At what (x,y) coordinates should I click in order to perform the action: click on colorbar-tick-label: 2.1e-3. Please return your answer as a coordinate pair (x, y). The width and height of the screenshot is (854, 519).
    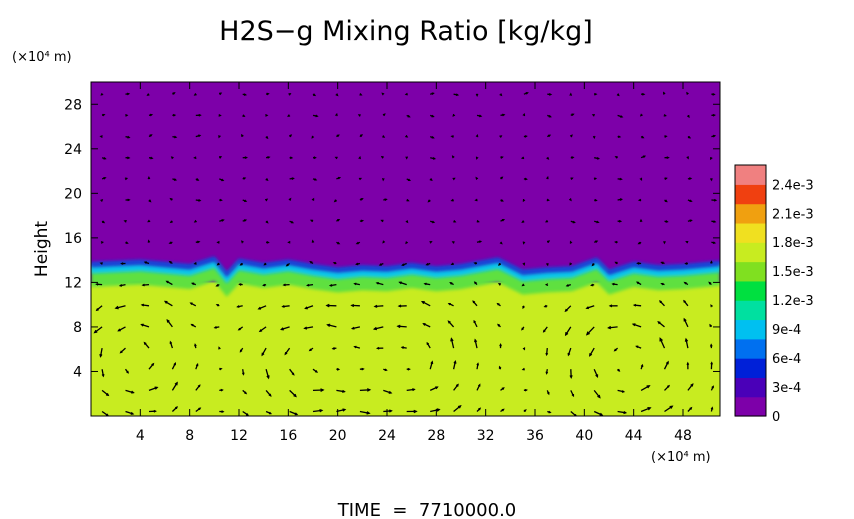
    Looking at the image, I should click on (793, 214).